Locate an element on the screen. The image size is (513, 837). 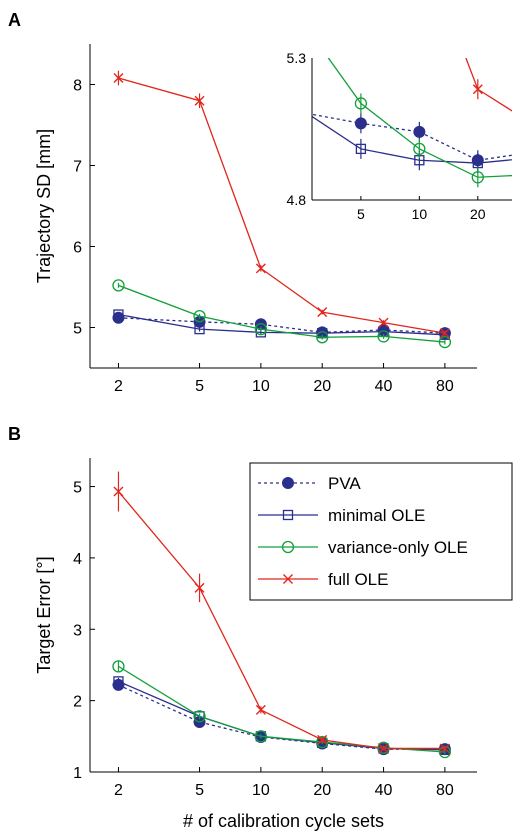
inset-series-variance-only-ole is located at coordinates (395, 94).